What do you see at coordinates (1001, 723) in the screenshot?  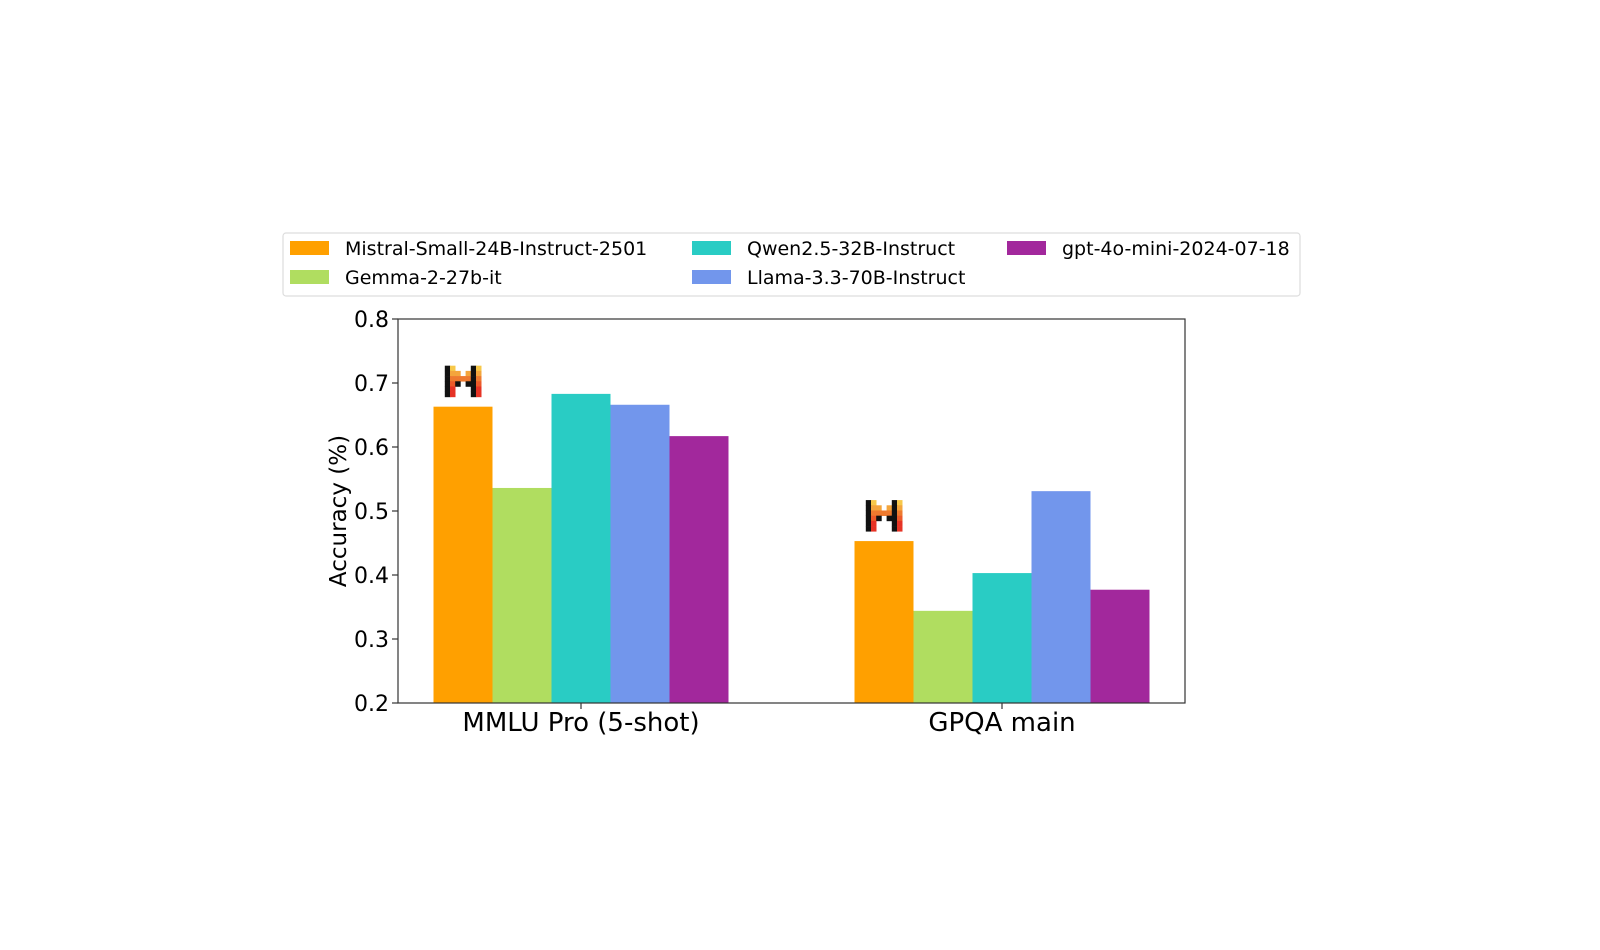 I see `x-tick-label: GPQA main` at bounding box center [1001, 723].